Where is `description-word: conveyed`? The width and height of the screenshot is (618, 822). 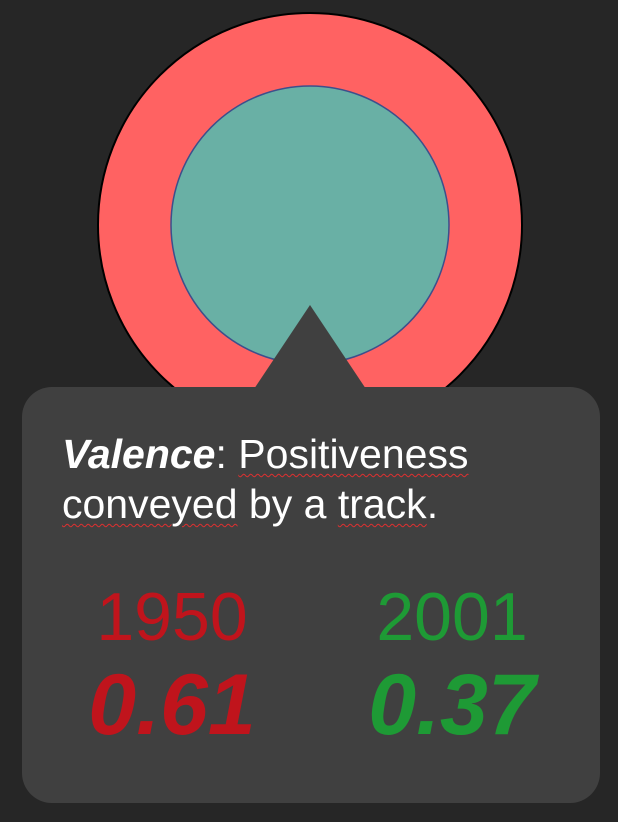 description-word: conveyed is located at coordinates (150, 504).